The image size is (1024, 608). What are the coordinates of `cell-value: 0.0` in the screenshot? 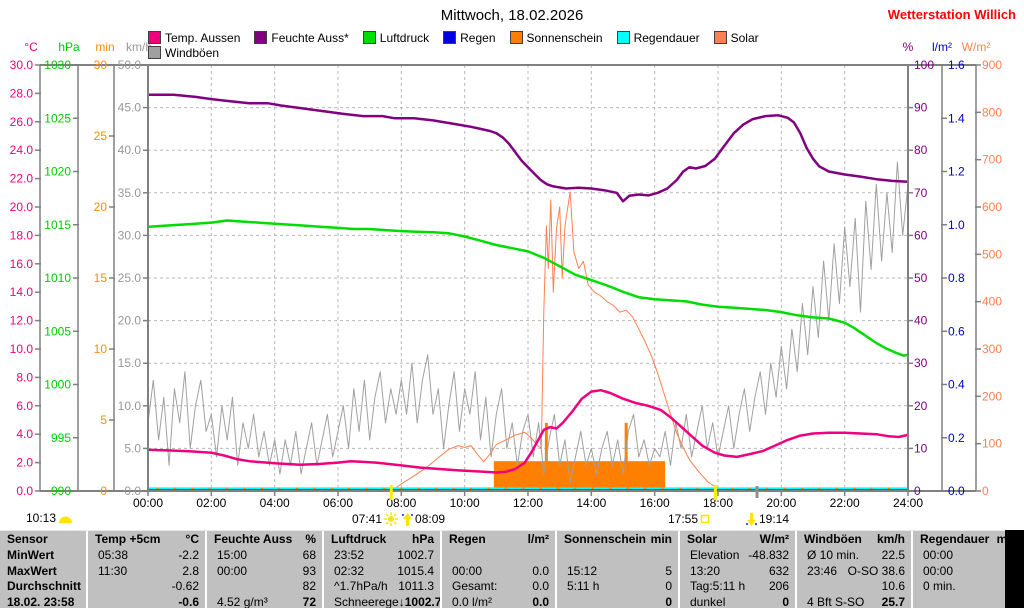 It's located at (540, 586).